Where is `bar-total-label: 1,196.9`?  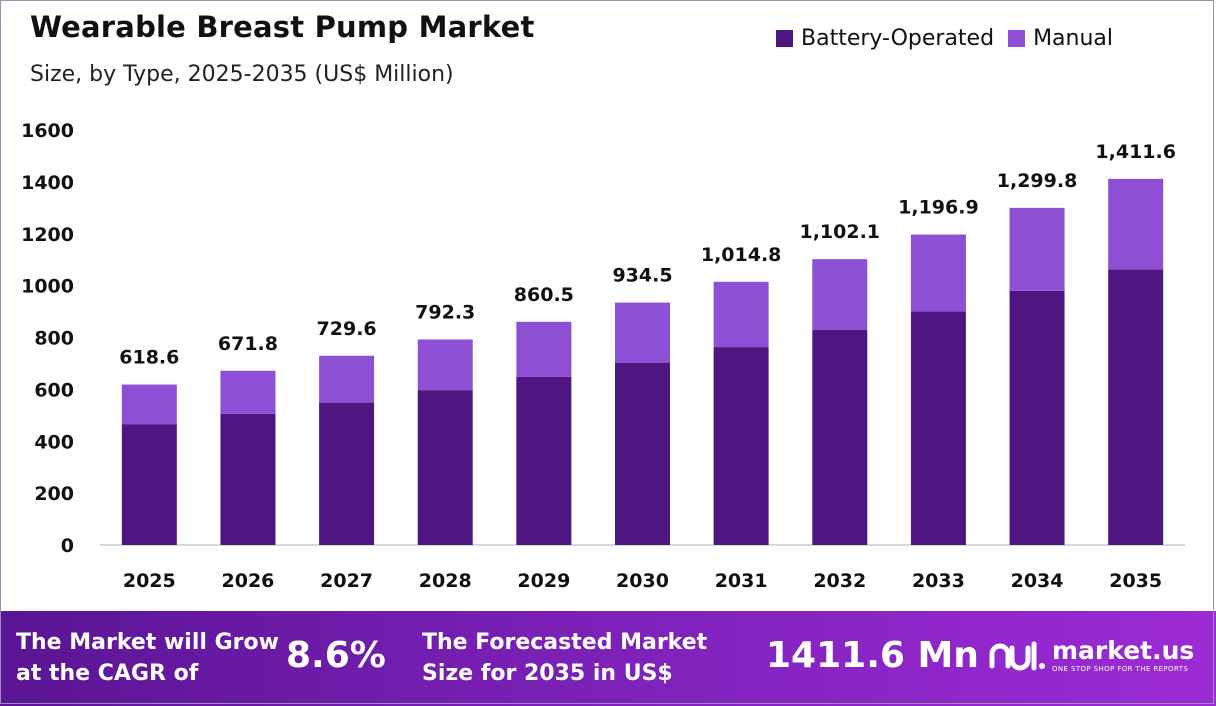
bar-total-label: 1,196.9 is located at coordinates (938, 208).